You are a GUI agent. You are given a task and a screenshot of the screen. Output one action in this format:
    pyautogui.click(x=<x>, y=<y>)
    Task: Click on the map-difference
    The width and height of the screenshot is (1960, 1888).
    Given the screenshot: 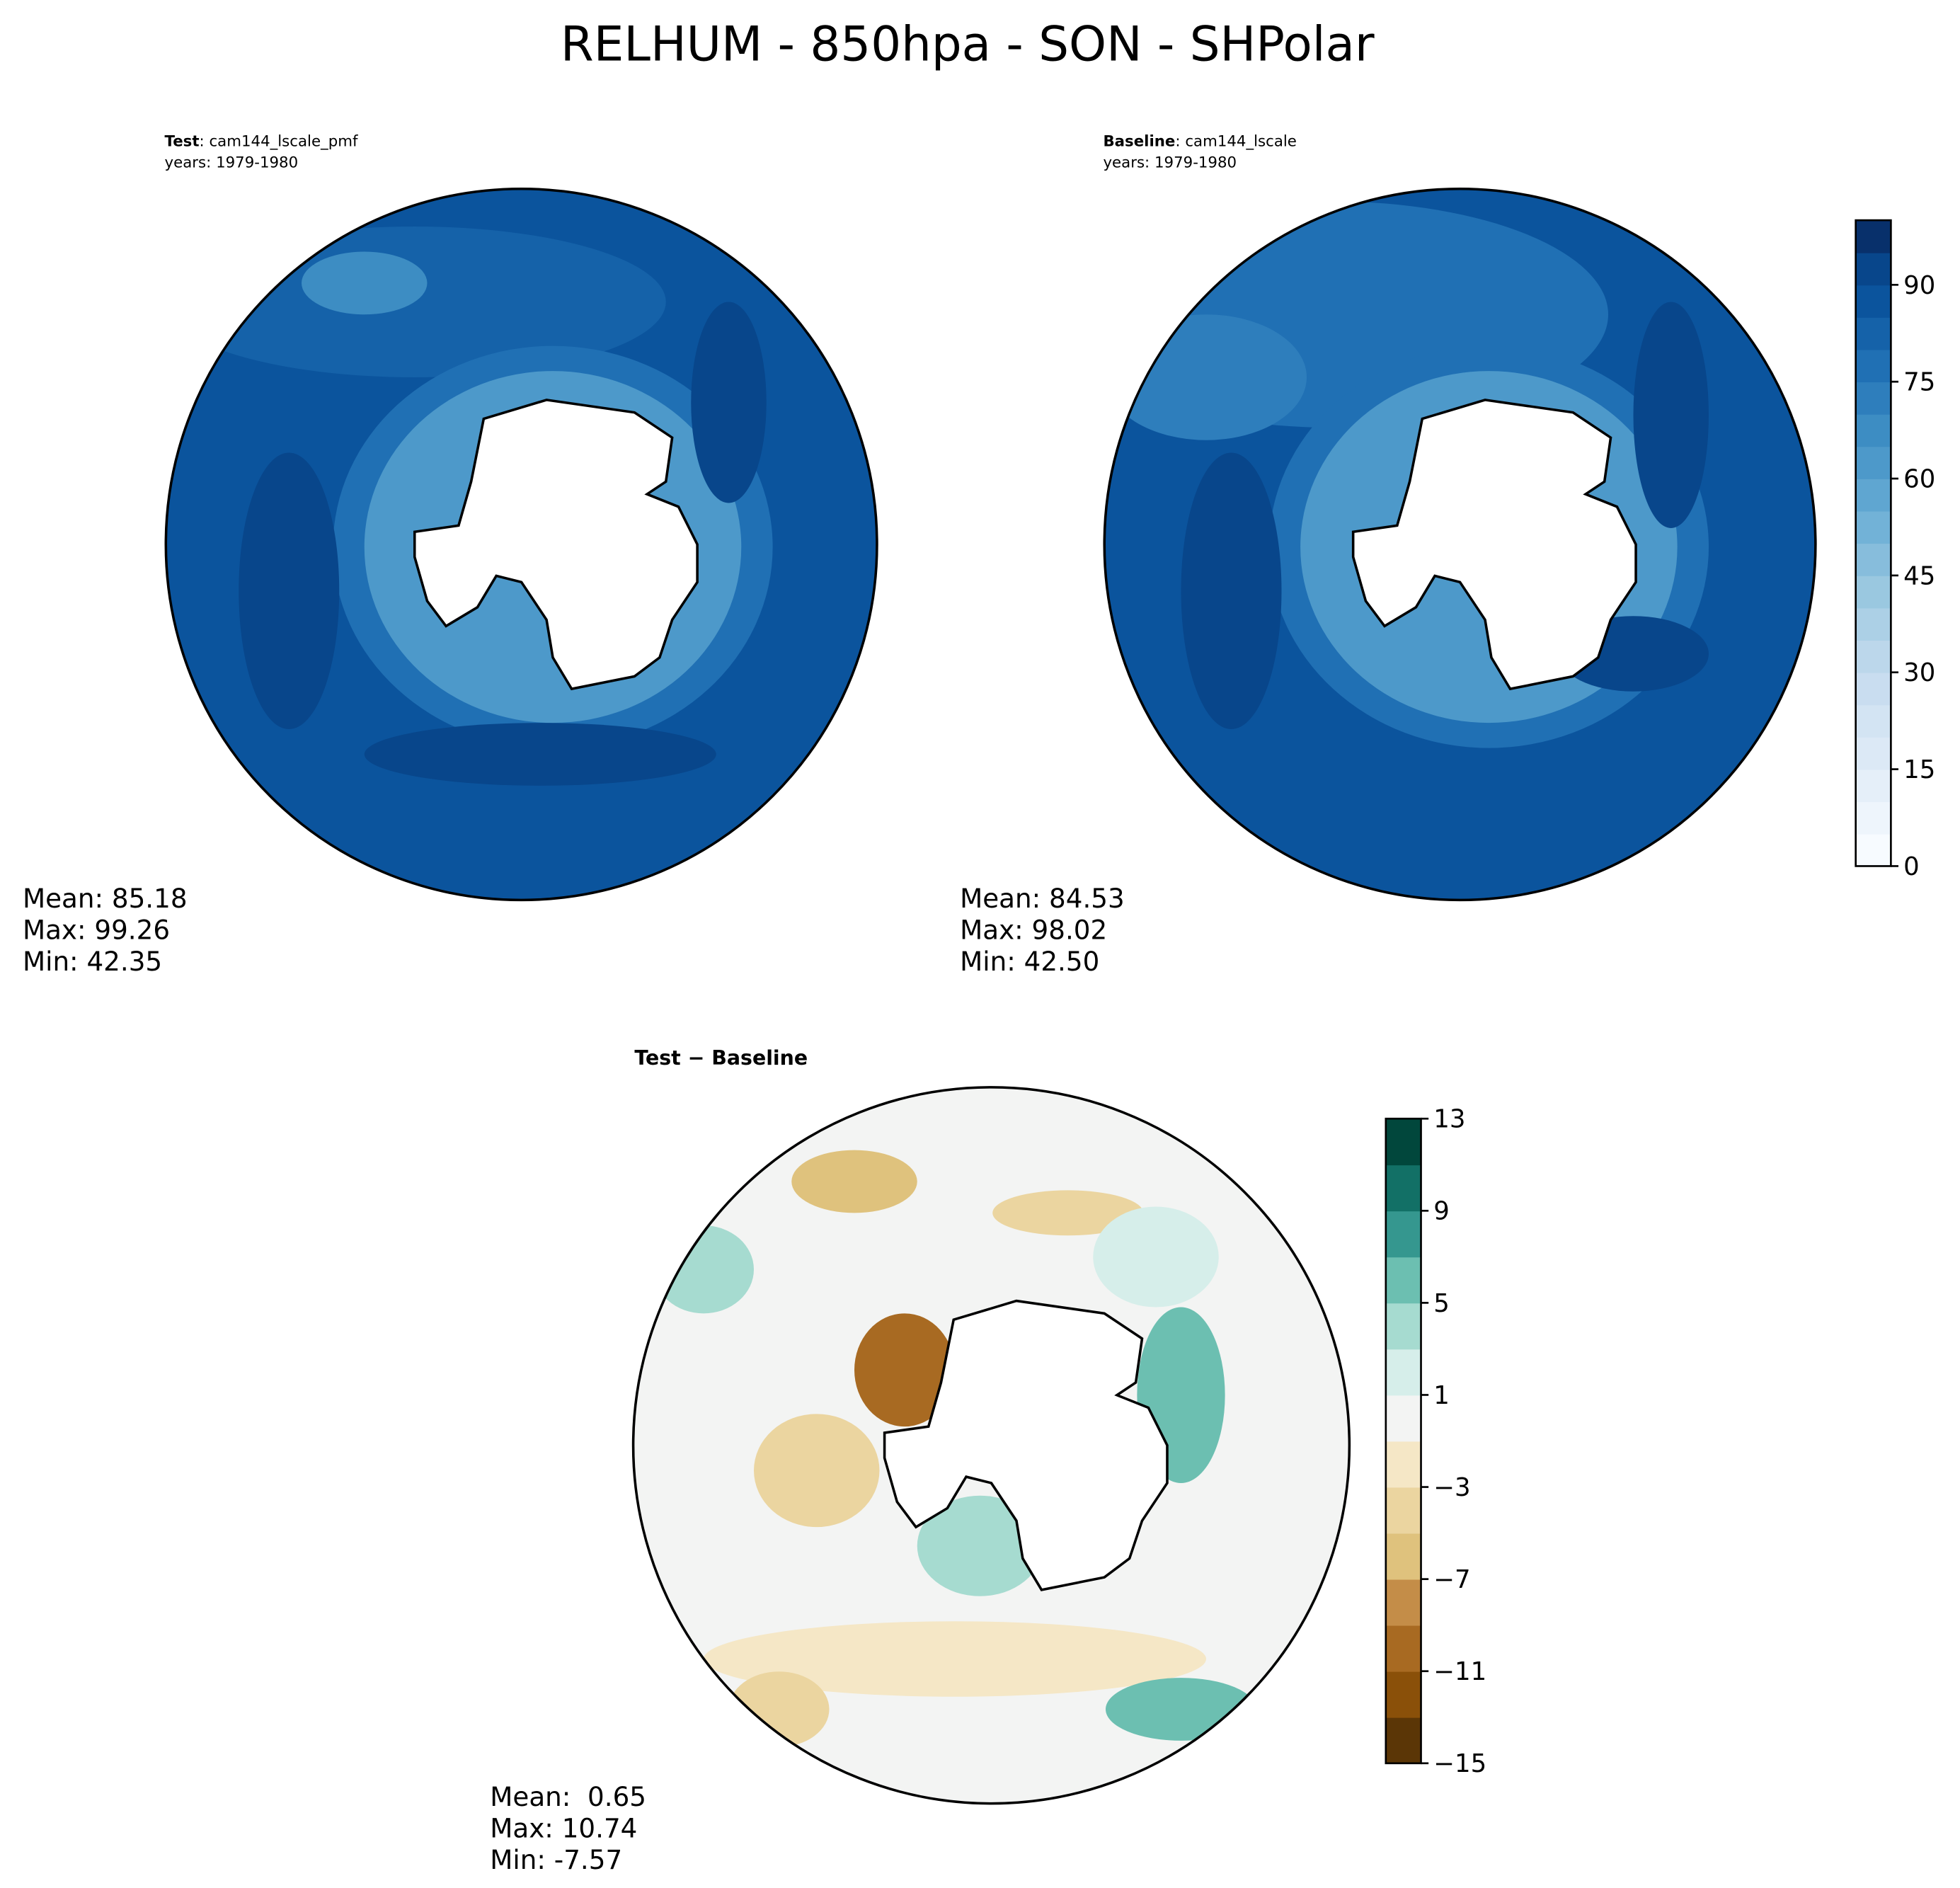 What is the action you would take?
    pyautogui.click(x=991, y=1446)
    